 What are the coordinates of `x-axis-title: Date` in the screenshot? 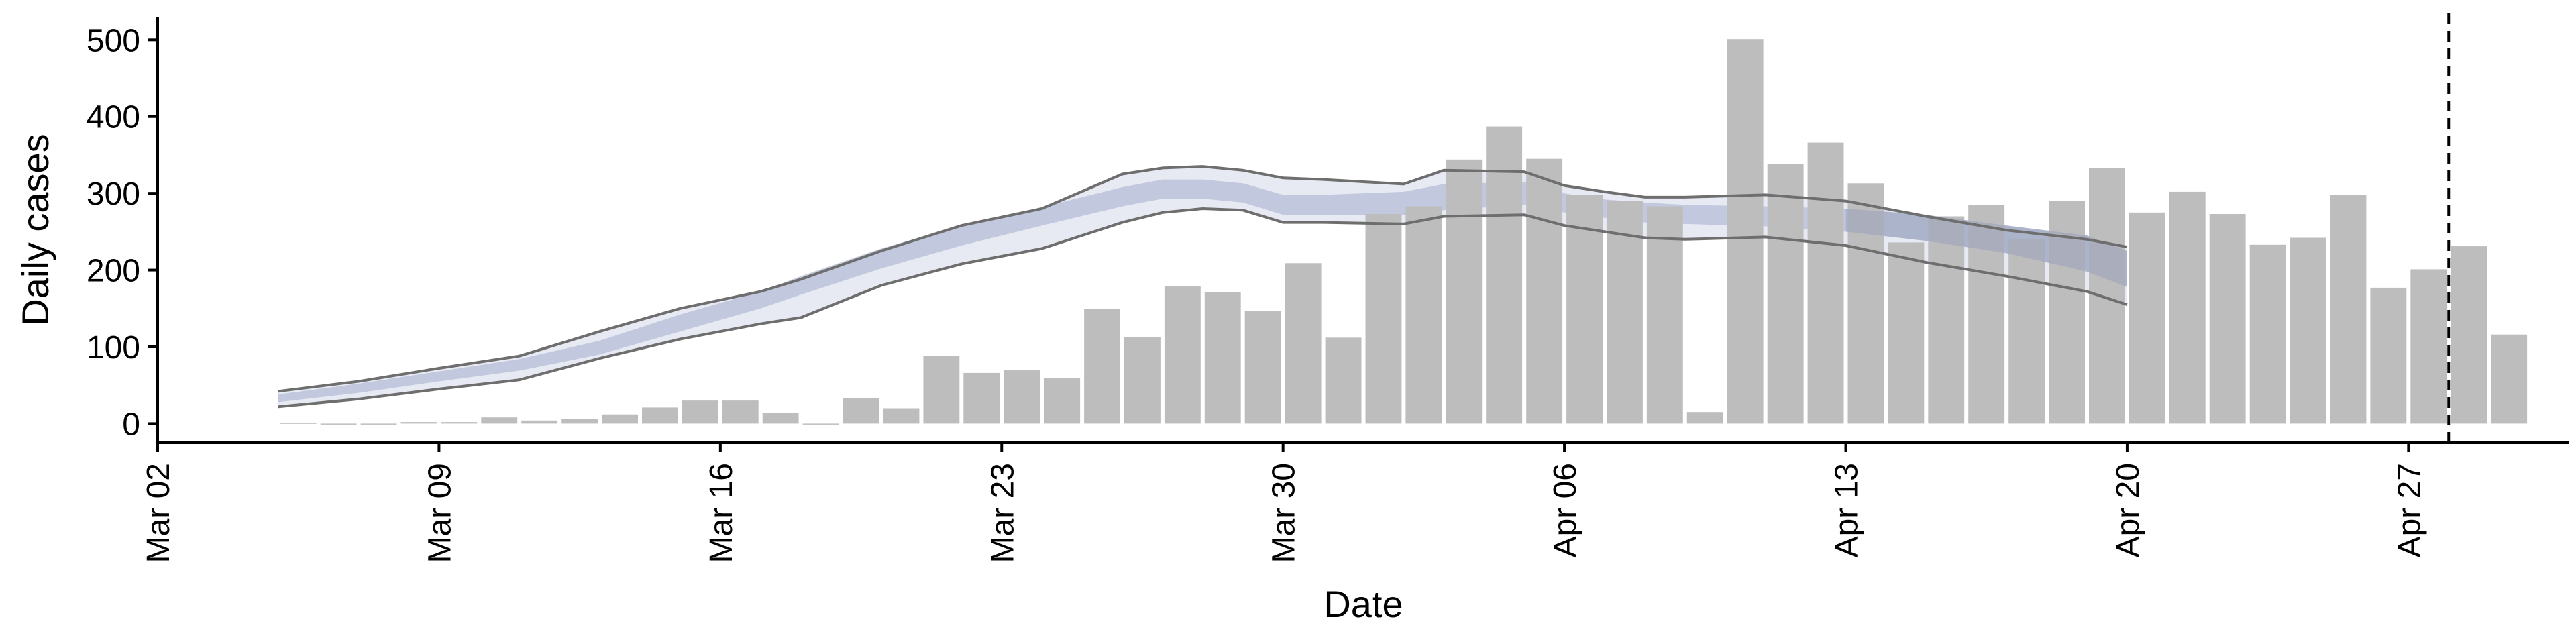 It's located at (1363, 604).